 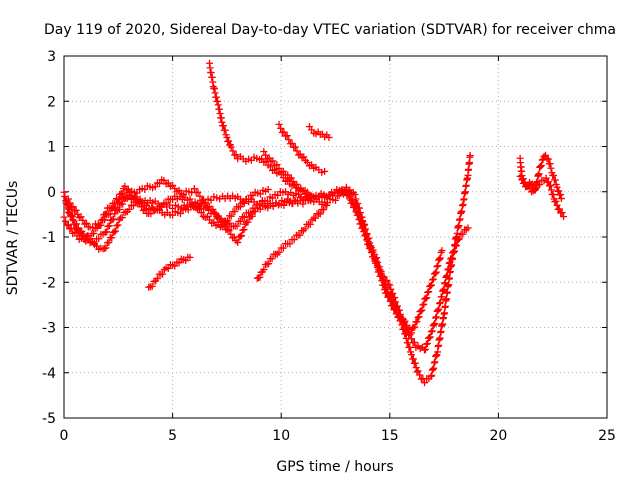 What do you see at coordinates (49, 374) in the screenshot?
I see `y-tick-label: -4` at bounding box center [49, 374].